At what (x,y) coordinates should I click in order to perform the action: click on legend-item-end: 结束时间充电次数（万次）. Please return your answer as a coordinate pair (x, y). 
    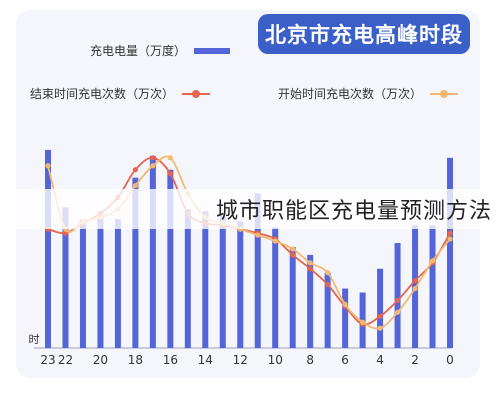
    Looking at the image, I should click on (120, 93).